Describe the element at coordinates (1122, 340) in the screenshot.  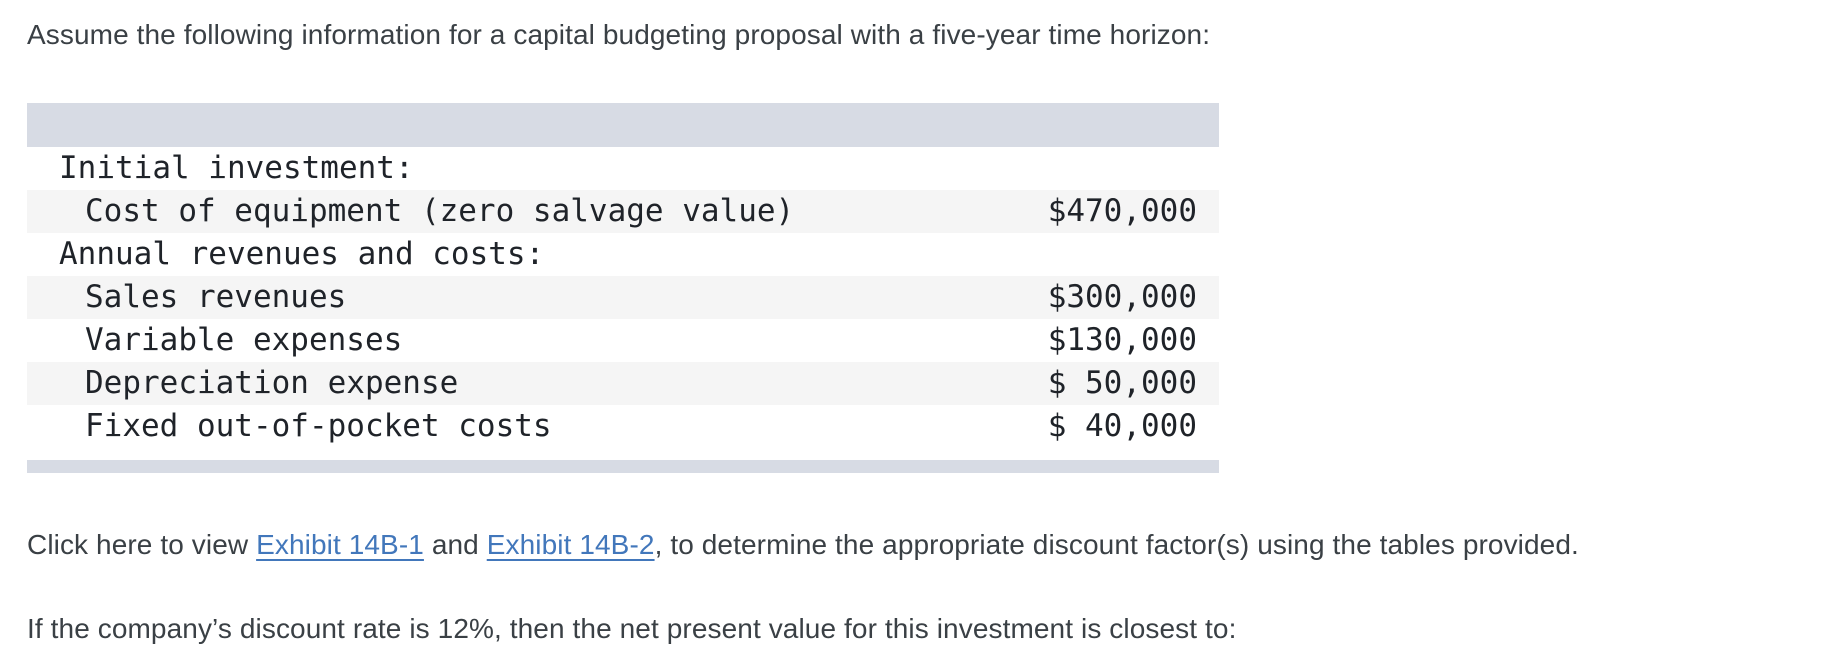
I see `row-value: $130,000` at that location.